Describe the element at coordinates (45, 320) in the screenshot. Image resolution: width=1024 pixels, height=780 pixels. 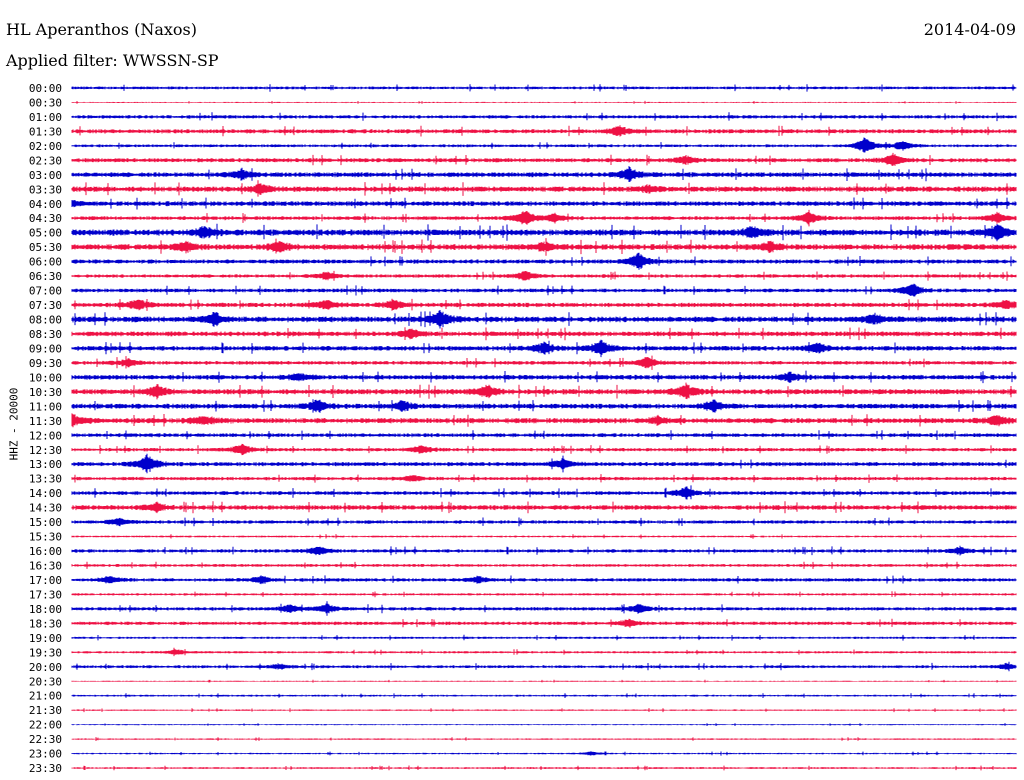
I see `time-label: 08:00` at that location.